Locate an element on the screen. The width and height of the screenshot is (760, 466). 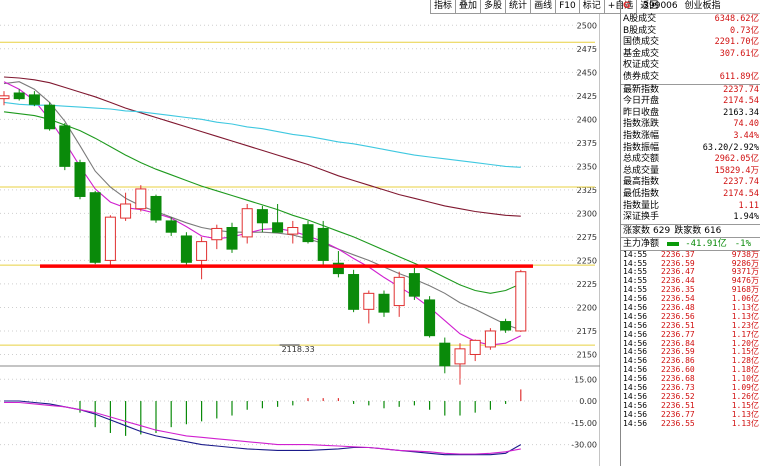
panel-header: G 399006 创业板指 is located at coordinates (690, 7).